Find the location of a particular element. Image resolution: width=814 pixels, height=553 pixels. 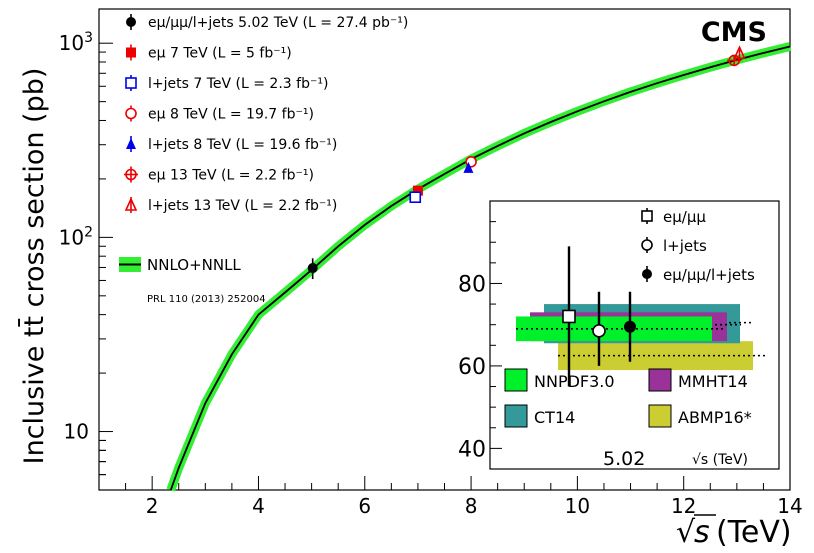

inset-pdf-label: ABMP16* is located at coordinates (715, 417).